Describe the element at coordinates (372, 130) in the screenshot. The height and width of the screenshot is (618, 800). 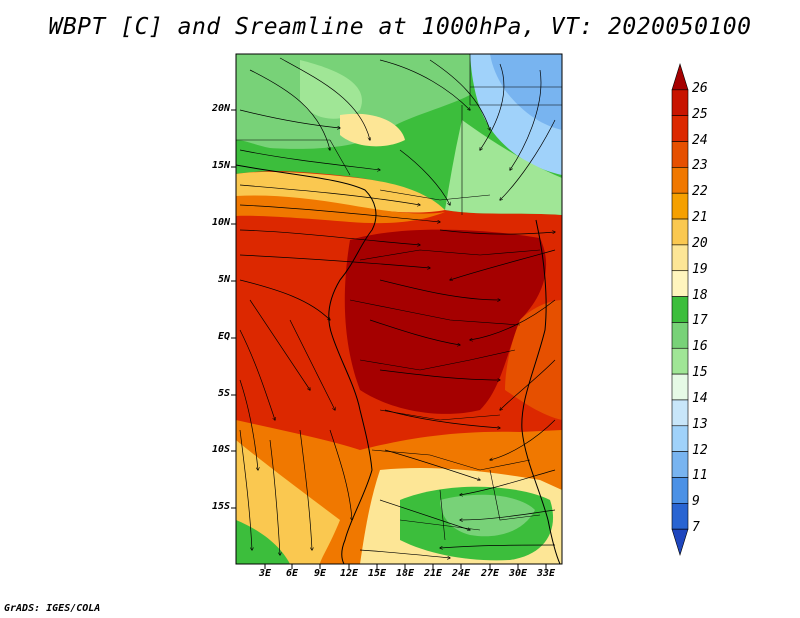
I see `yellow-patch-north` at that location.